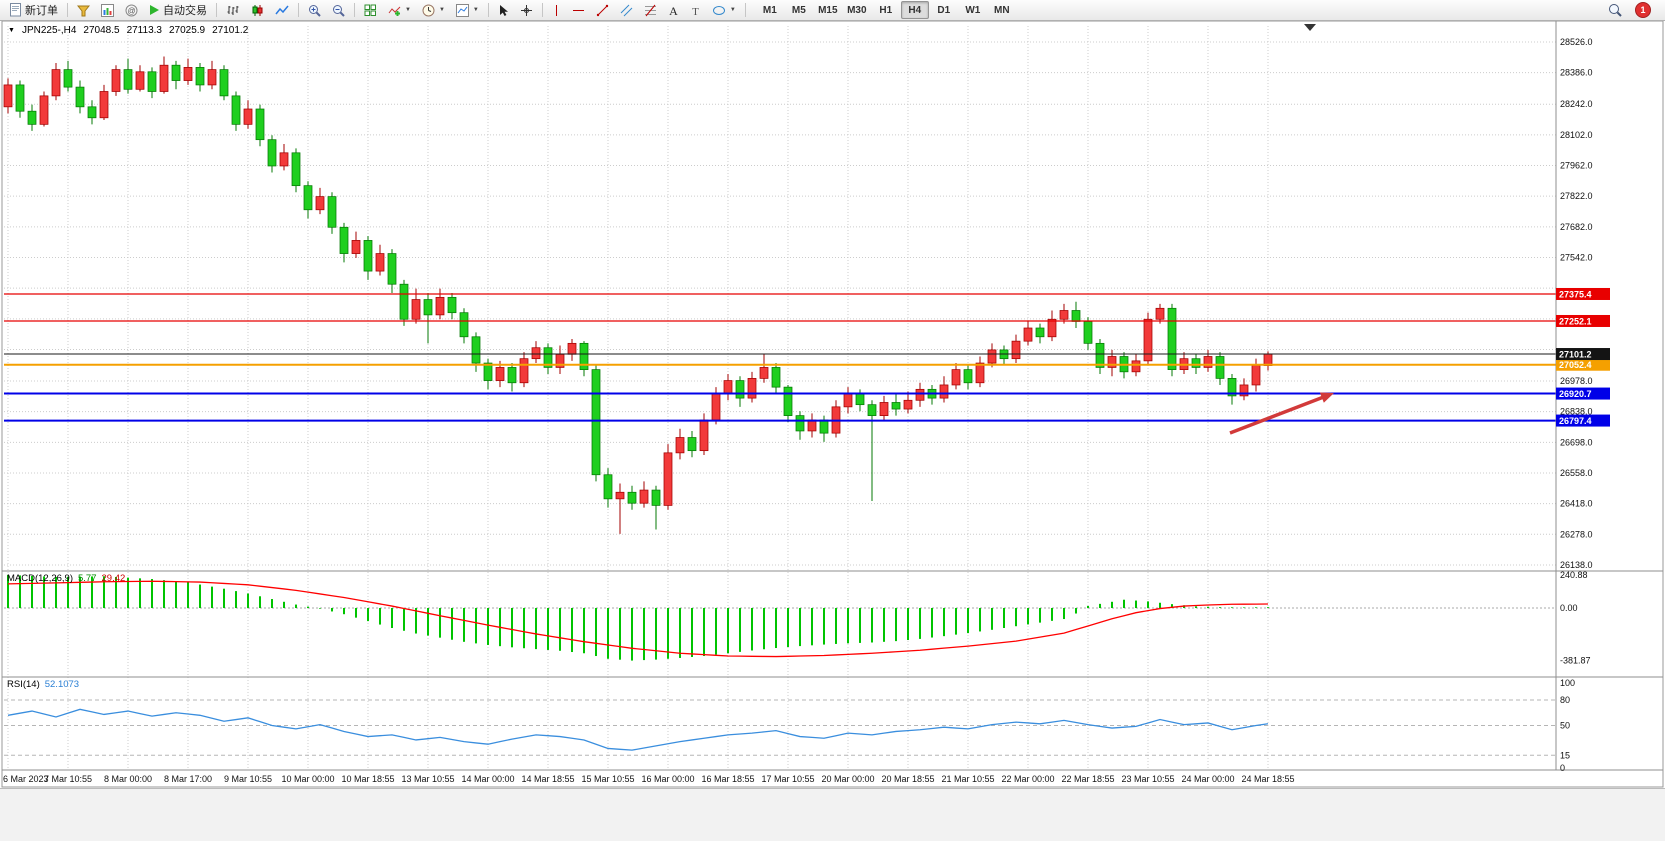  I want to click on svg-text: 27101.2, so click(1575, 355).